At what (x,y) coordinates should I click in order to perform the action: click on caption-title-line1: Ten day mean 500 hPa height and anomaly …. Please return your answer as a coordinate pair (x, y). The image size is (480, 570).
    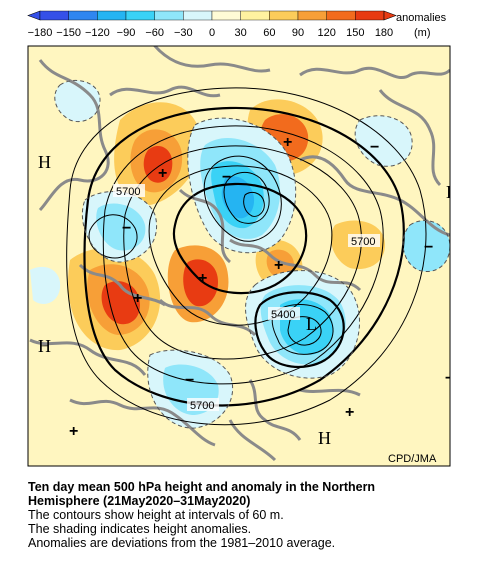
    Looking at the image, I should click on (202, 487).